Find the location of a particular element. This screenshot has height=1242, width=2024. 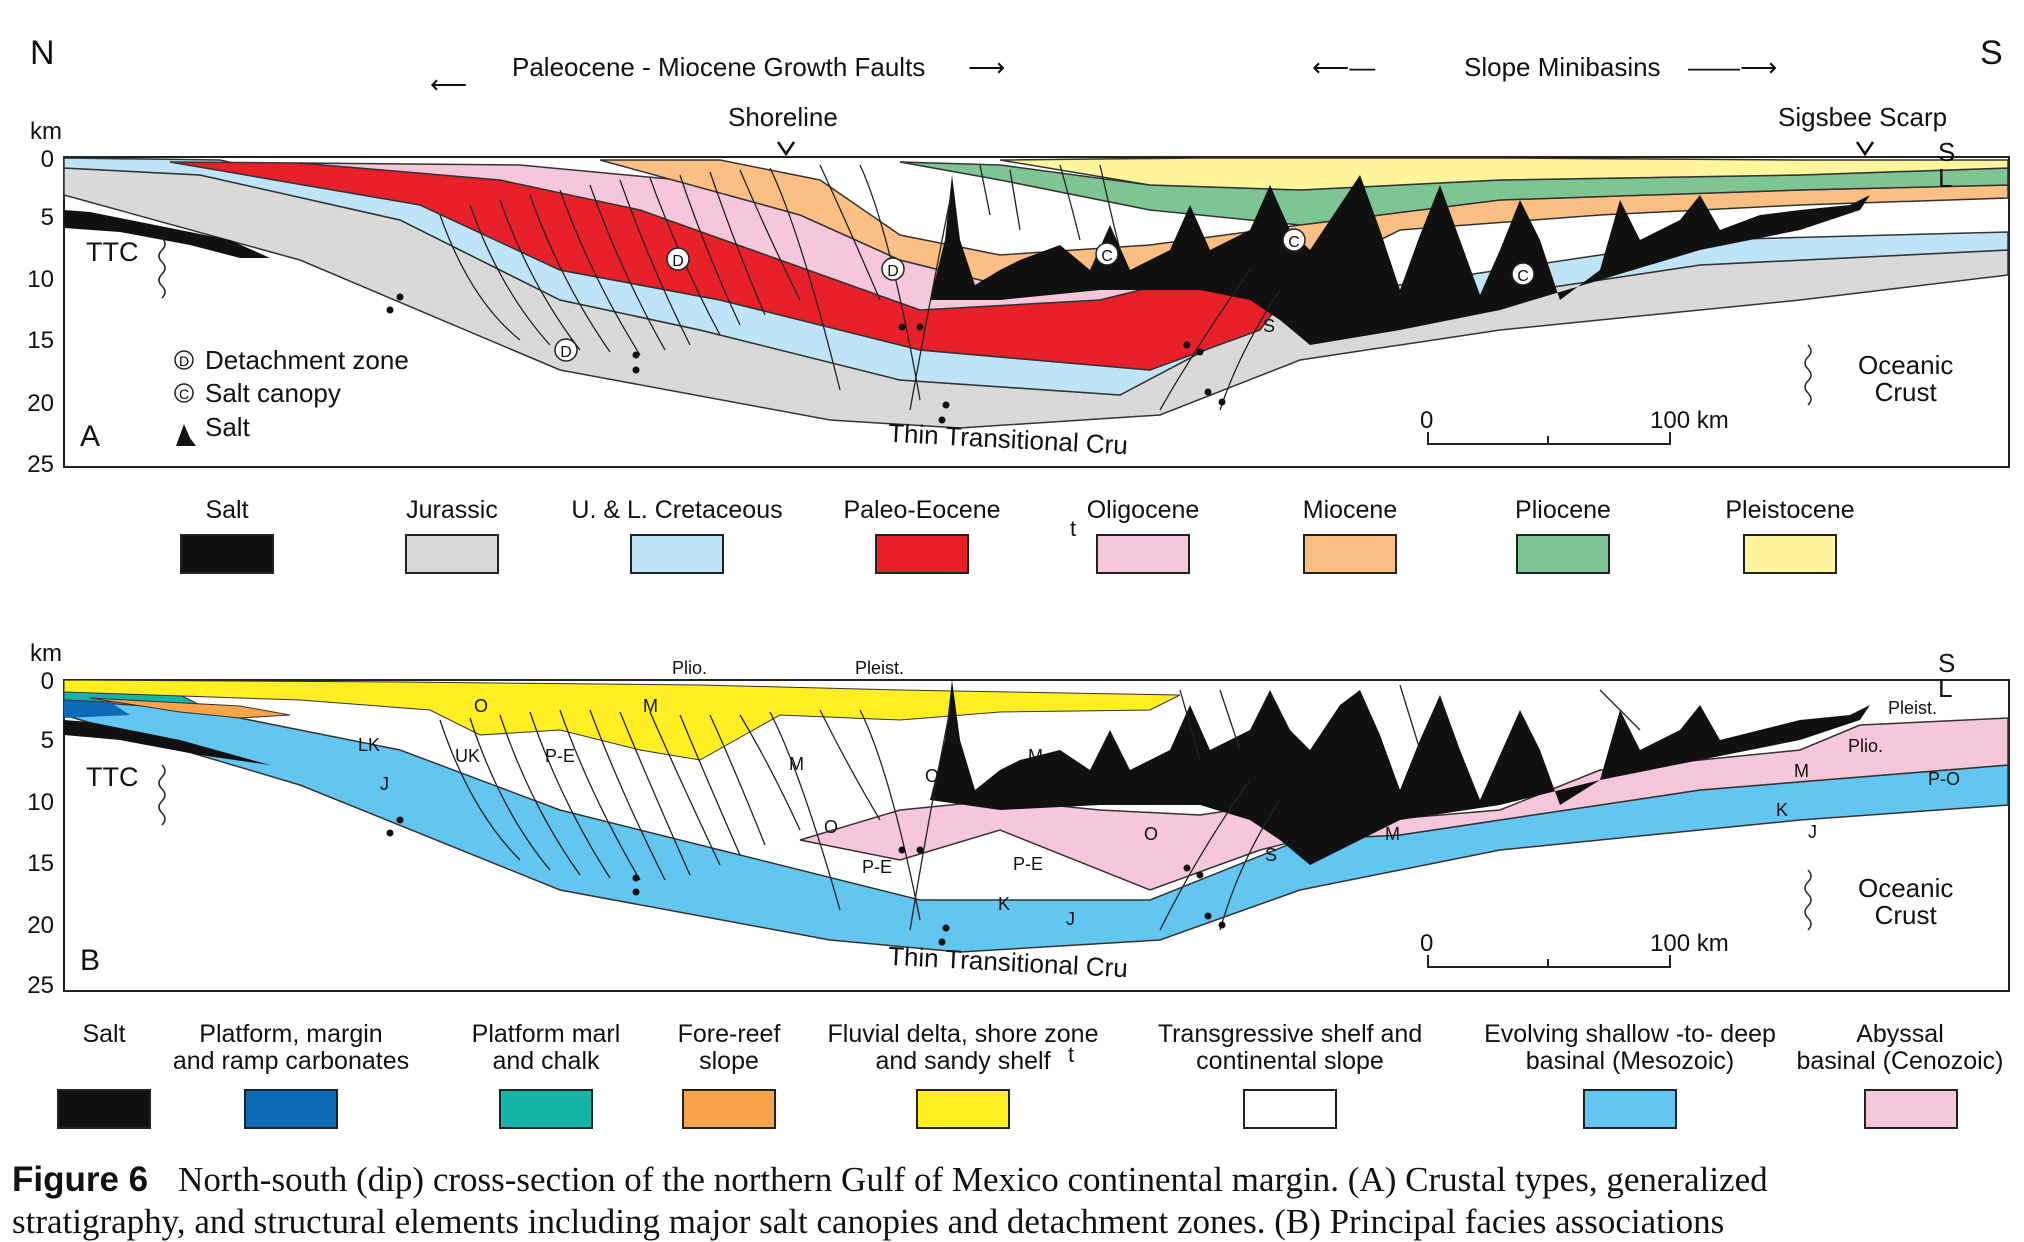

north-label: N is located at coordinates (42, 53).